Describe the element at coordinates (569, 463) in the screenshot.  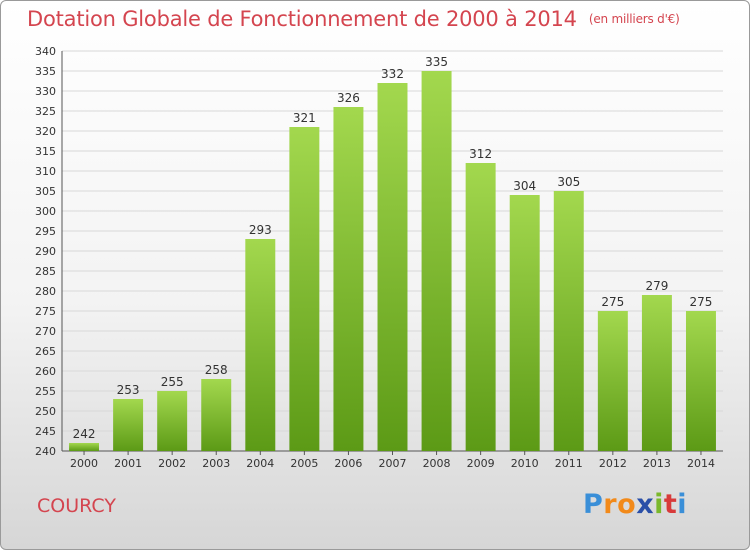
I see `x-tick-label: 2011` at that location.